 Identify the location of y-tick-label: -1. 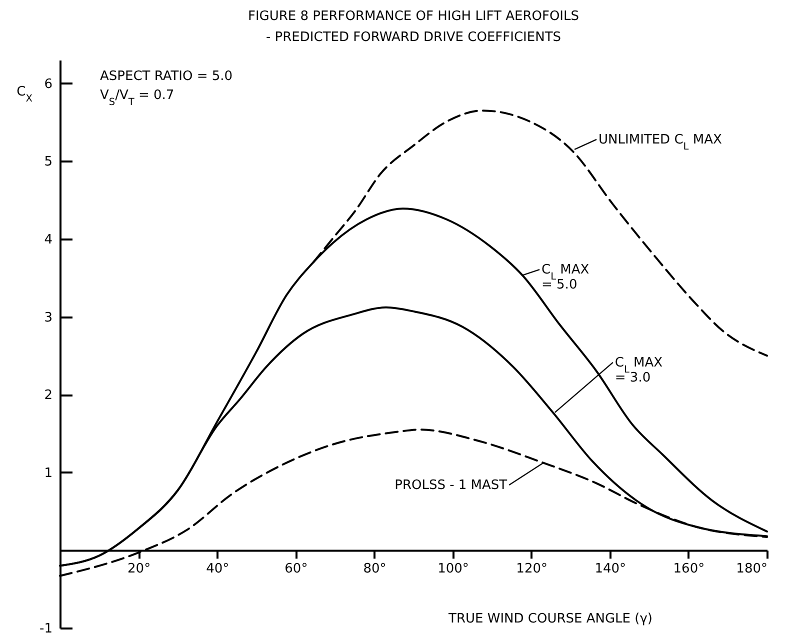
(46, 629).